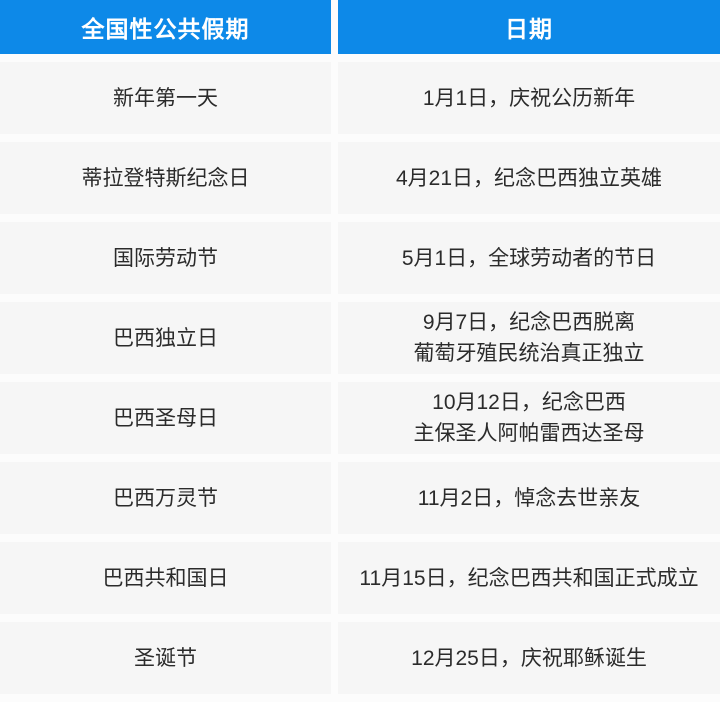 The image size is (720, 702). What do you see at coordinates (529, 98) in the screenshot?
I see `date-cell: 1月1日，庆祝公历新年` at bounding box center [529, 98].